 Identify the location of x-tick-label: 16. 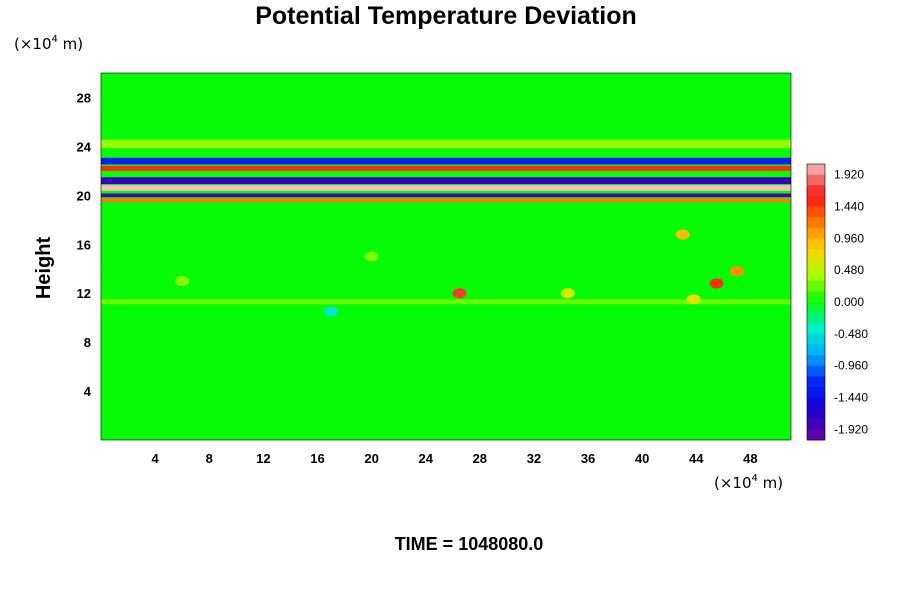
(317, 458).